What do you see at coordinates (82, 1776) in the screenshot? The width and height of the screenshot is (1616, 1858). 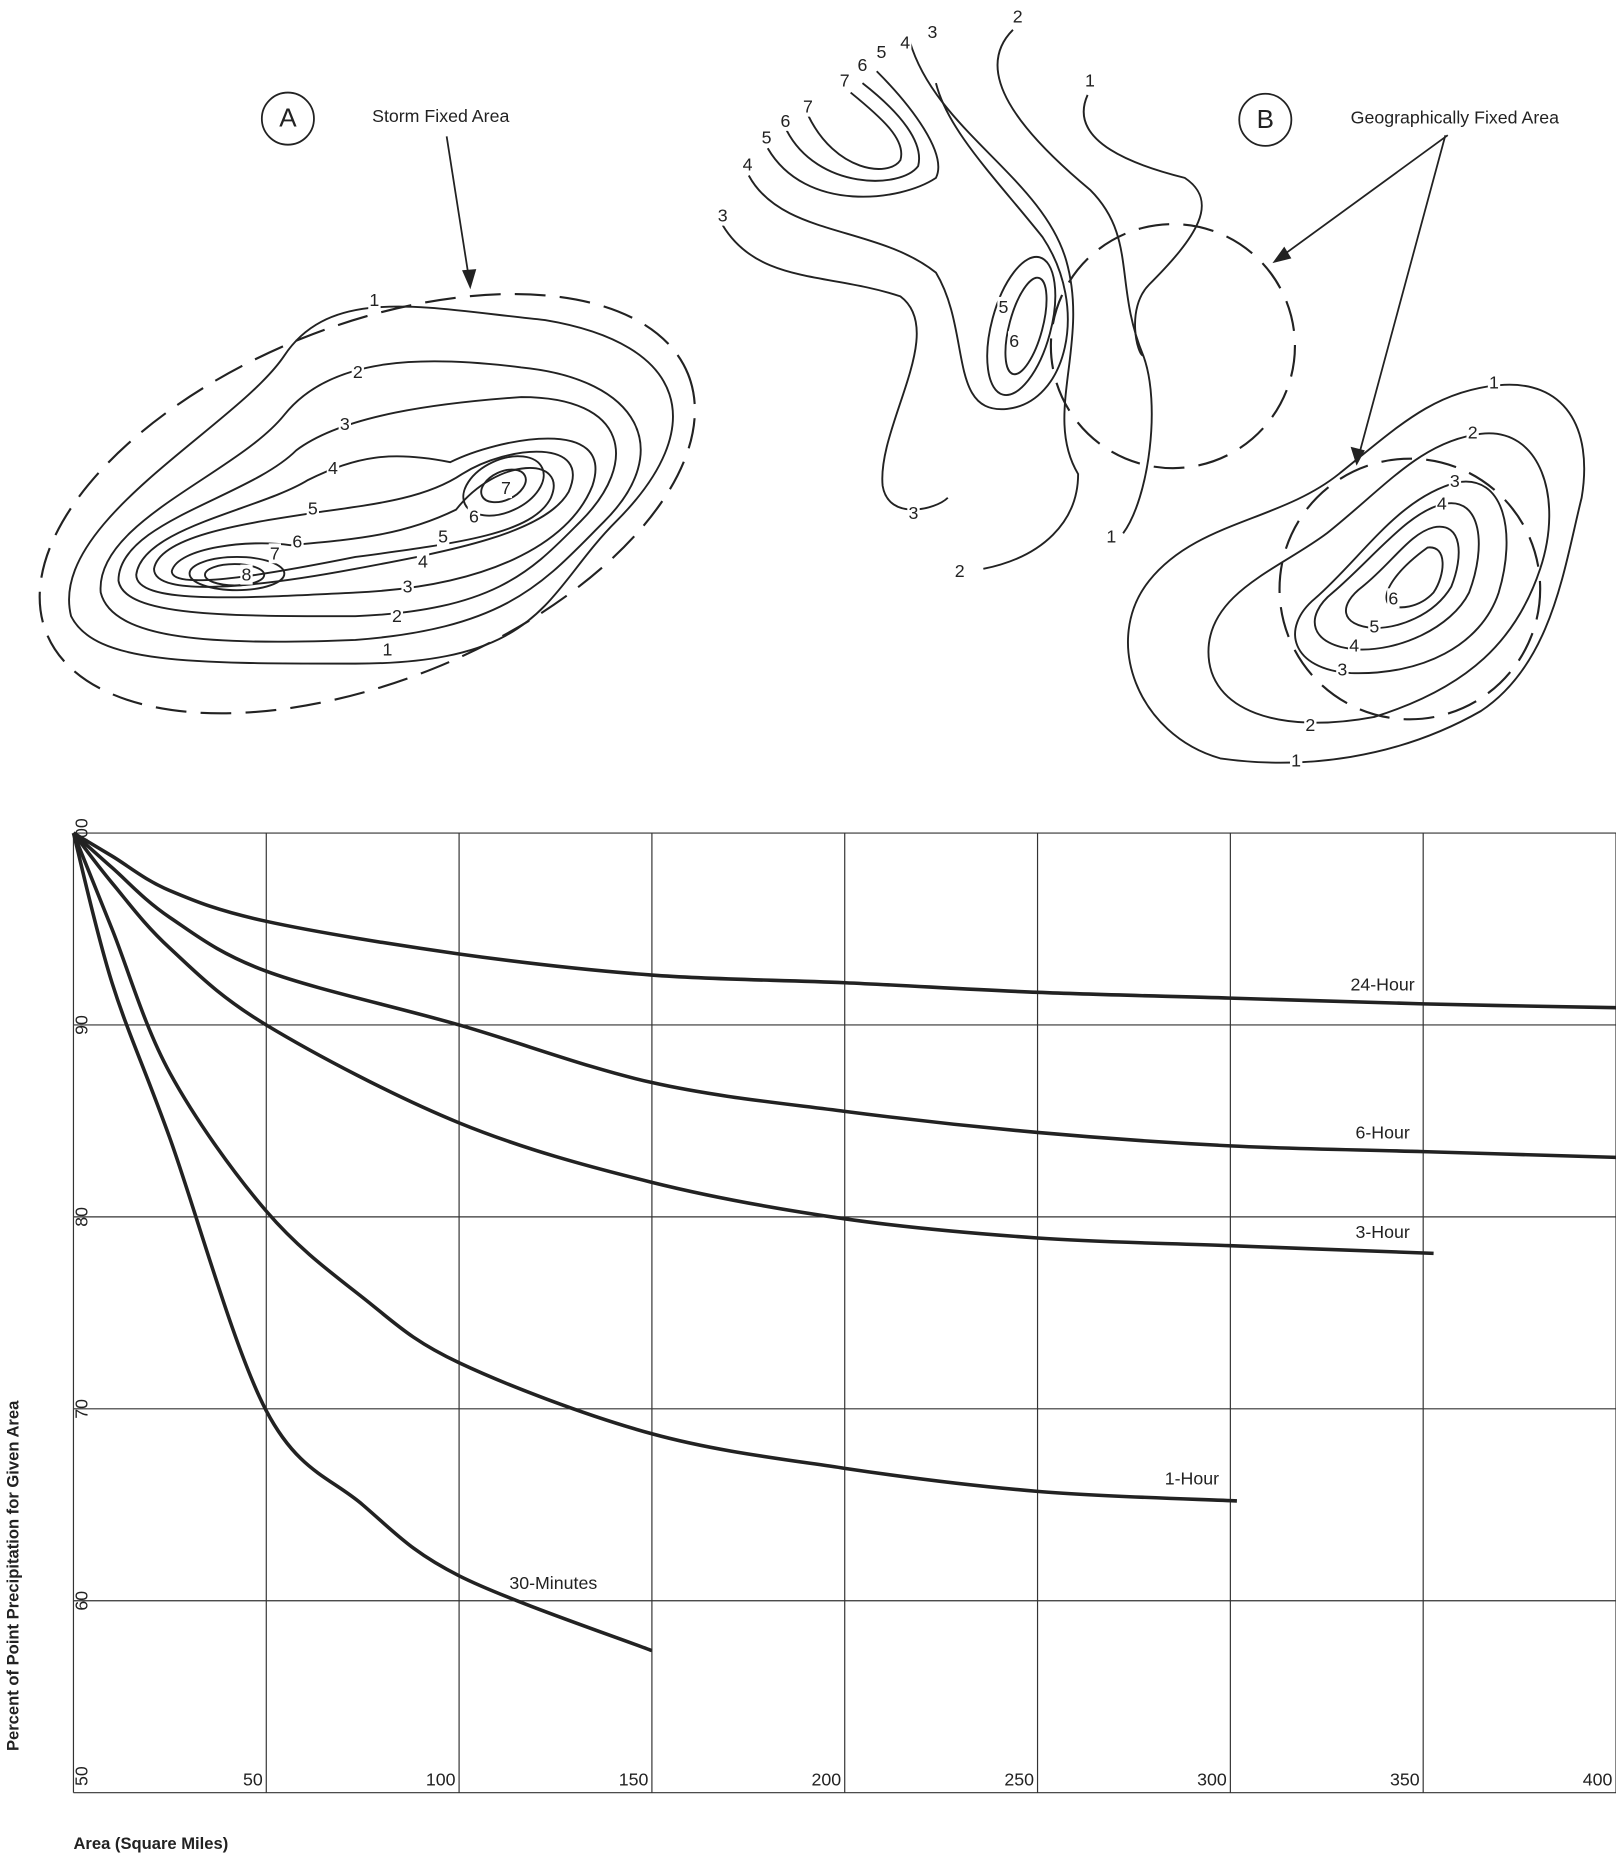 I see `y-tick-label: 50` at bounding box center [82, 1776].